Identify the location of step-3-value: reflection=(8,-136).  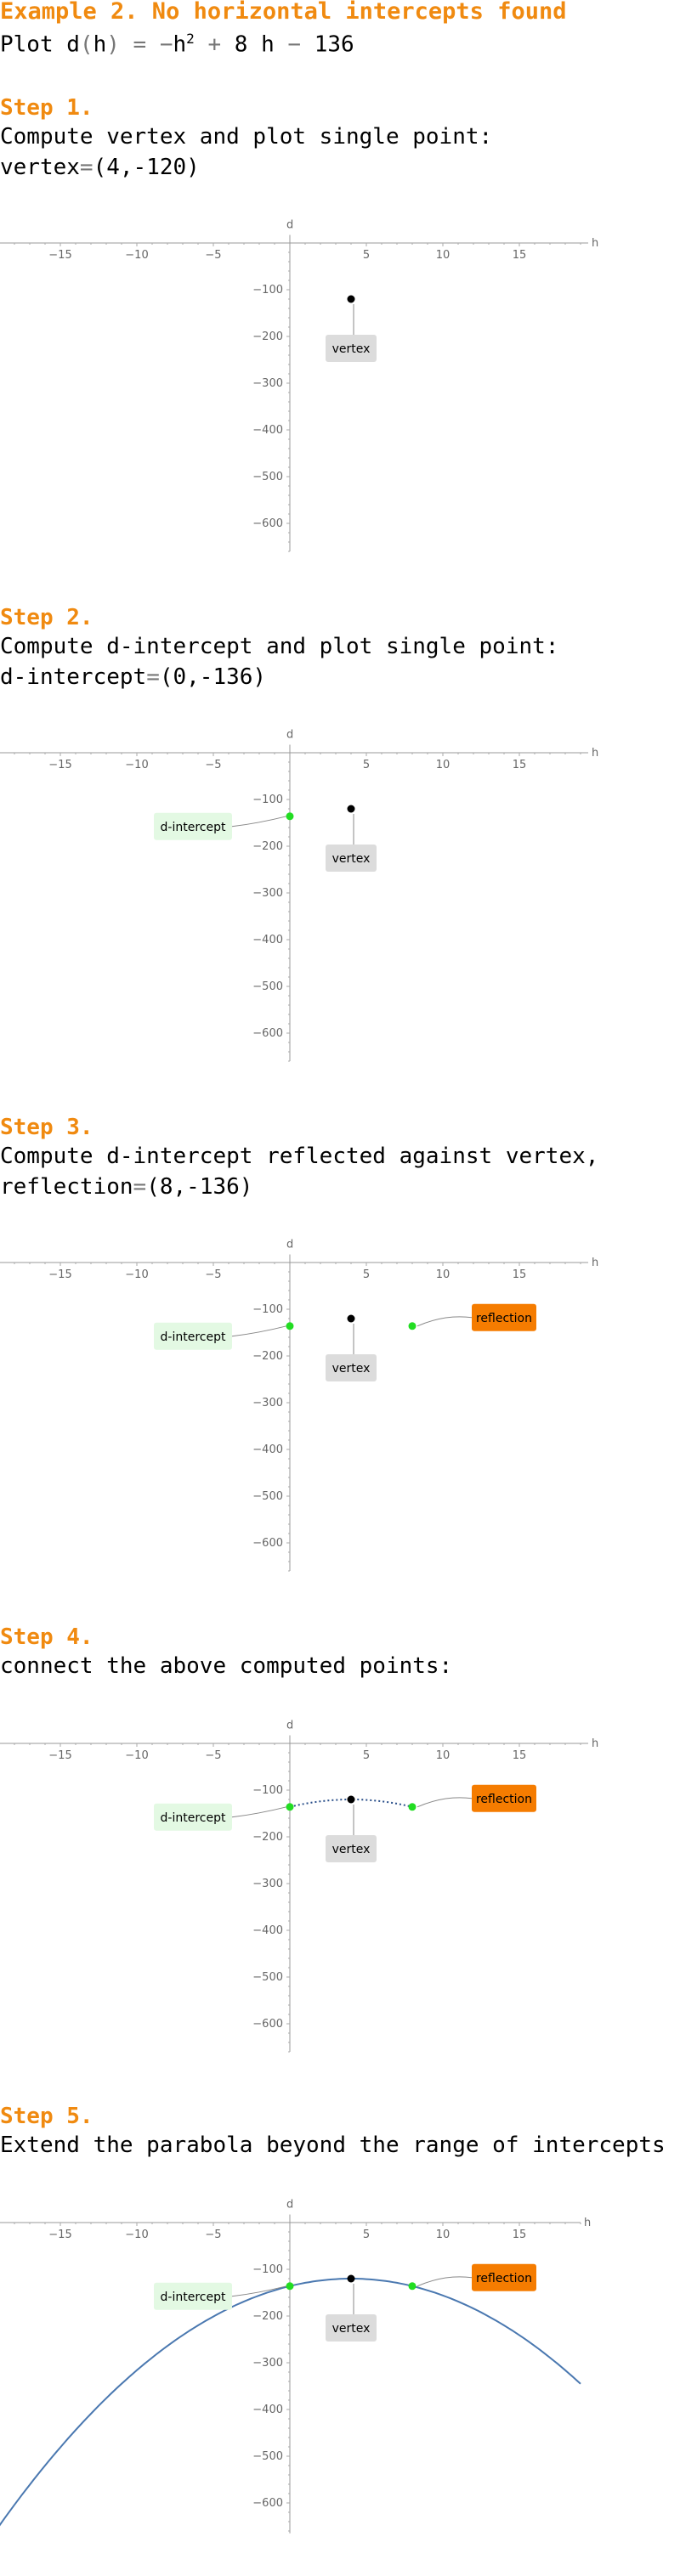
(127, 1187).